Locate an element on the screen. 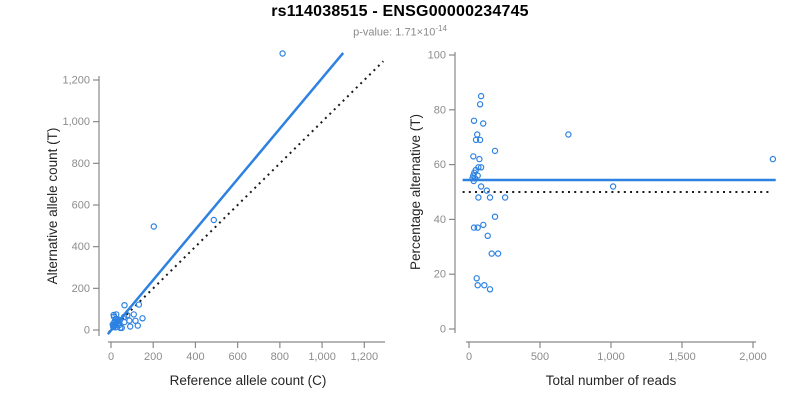 Image resolution: width=800 pixels, height=400 pixels. y-tick-label: 20 is located at coordinates (440, 275).